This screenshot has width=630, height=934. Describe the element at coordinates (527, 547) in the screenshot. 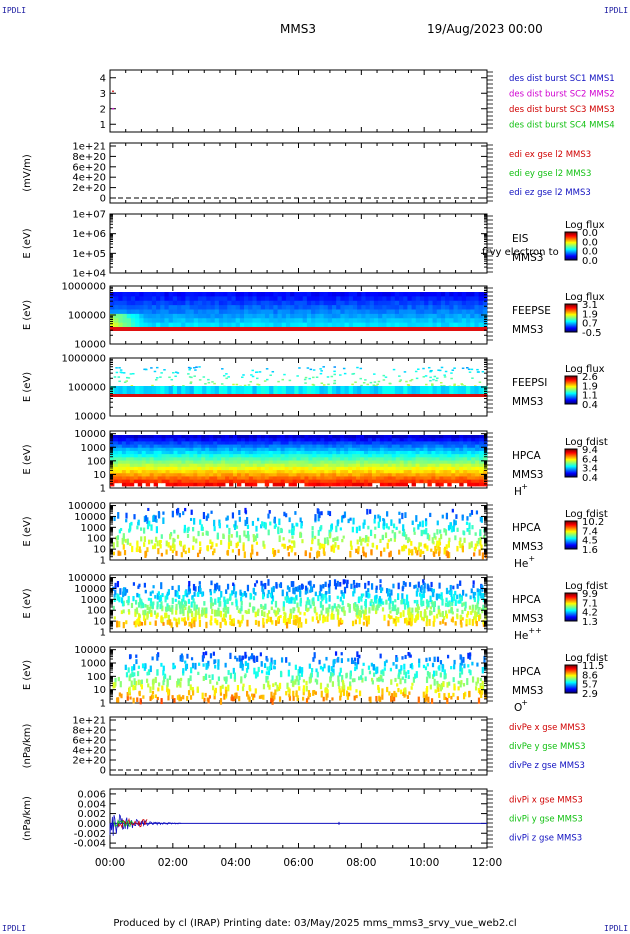

I see `spacecraft-label: MMS3` at that location.